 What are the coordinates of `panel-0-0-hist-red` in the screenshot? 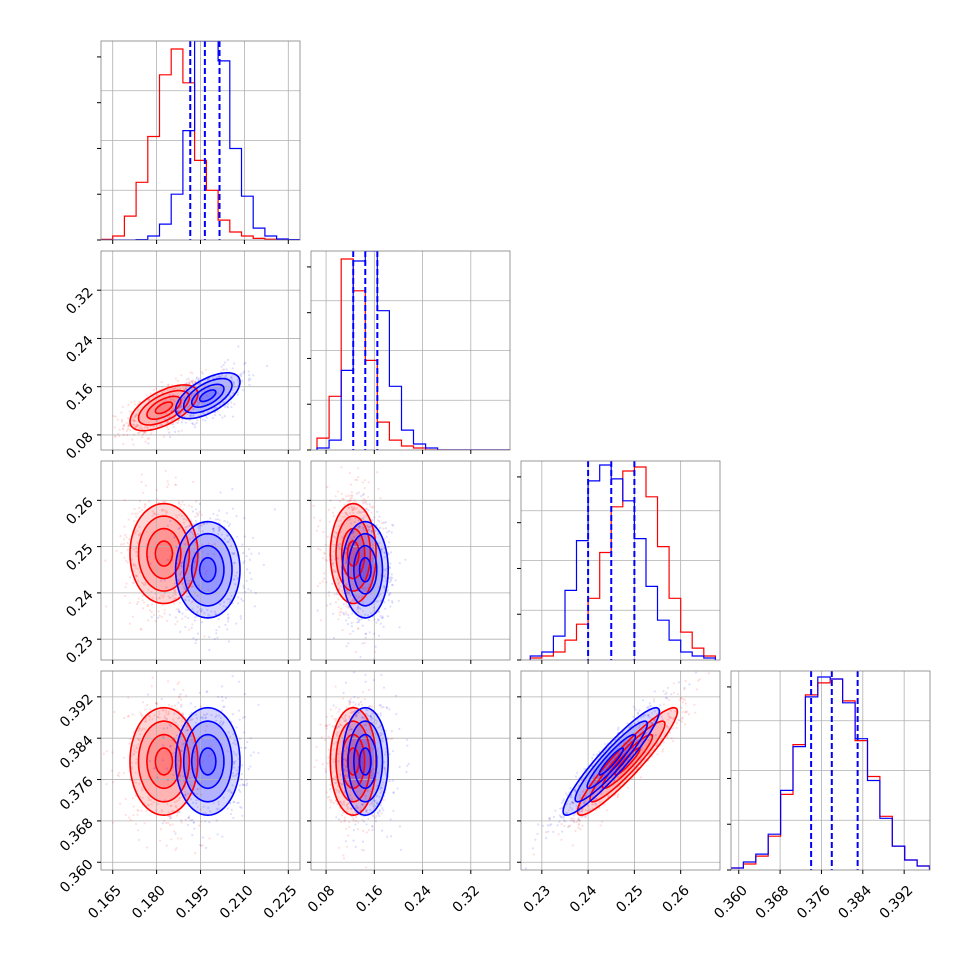 It's located at (200, 144).